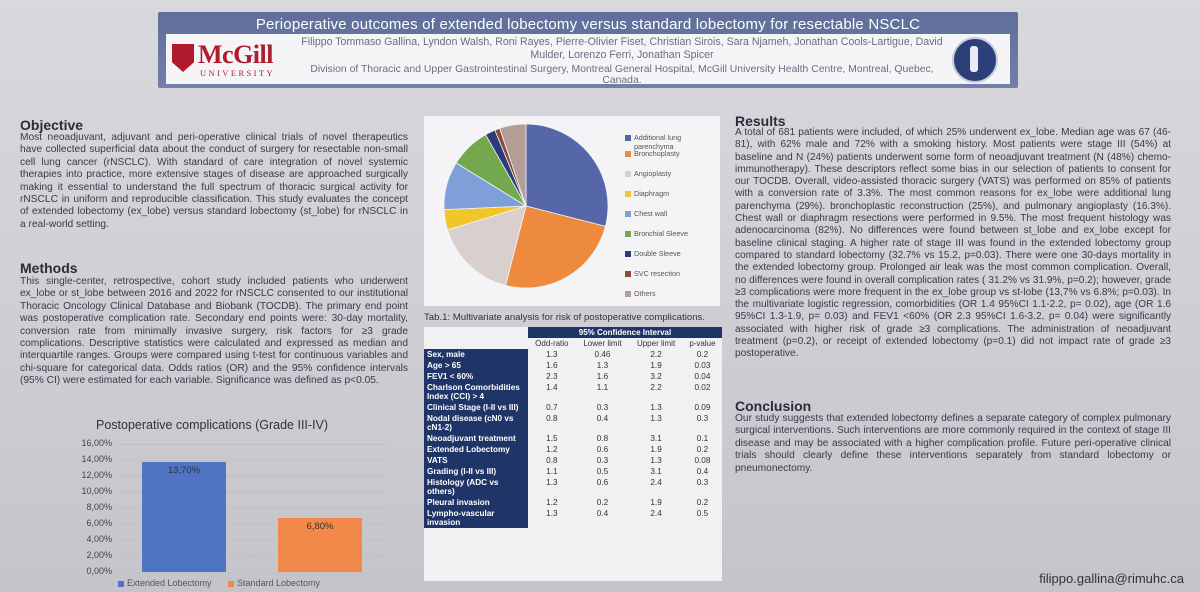 This screenshot has width=1200, height=592. Describe the element at coordinates (274, 583) in the screenshot. I see `legend-standard: Standard Lobectomy` at that location.